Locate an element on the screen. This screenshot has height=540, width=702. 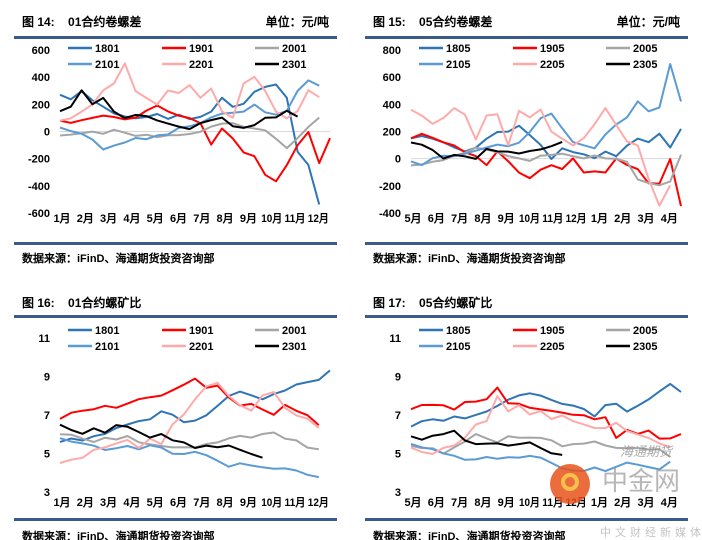
legend-label: 2105 is located at coordinates (458, 347).